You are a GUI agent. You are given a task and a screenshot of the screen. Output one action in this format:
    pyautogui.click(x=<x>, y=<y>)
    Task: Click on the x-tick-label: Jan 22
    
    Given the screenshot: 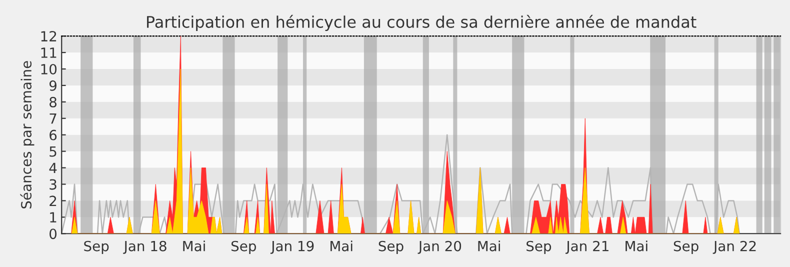 What is the action you would take?
    pyautogui.click(x=734, y=247)
    